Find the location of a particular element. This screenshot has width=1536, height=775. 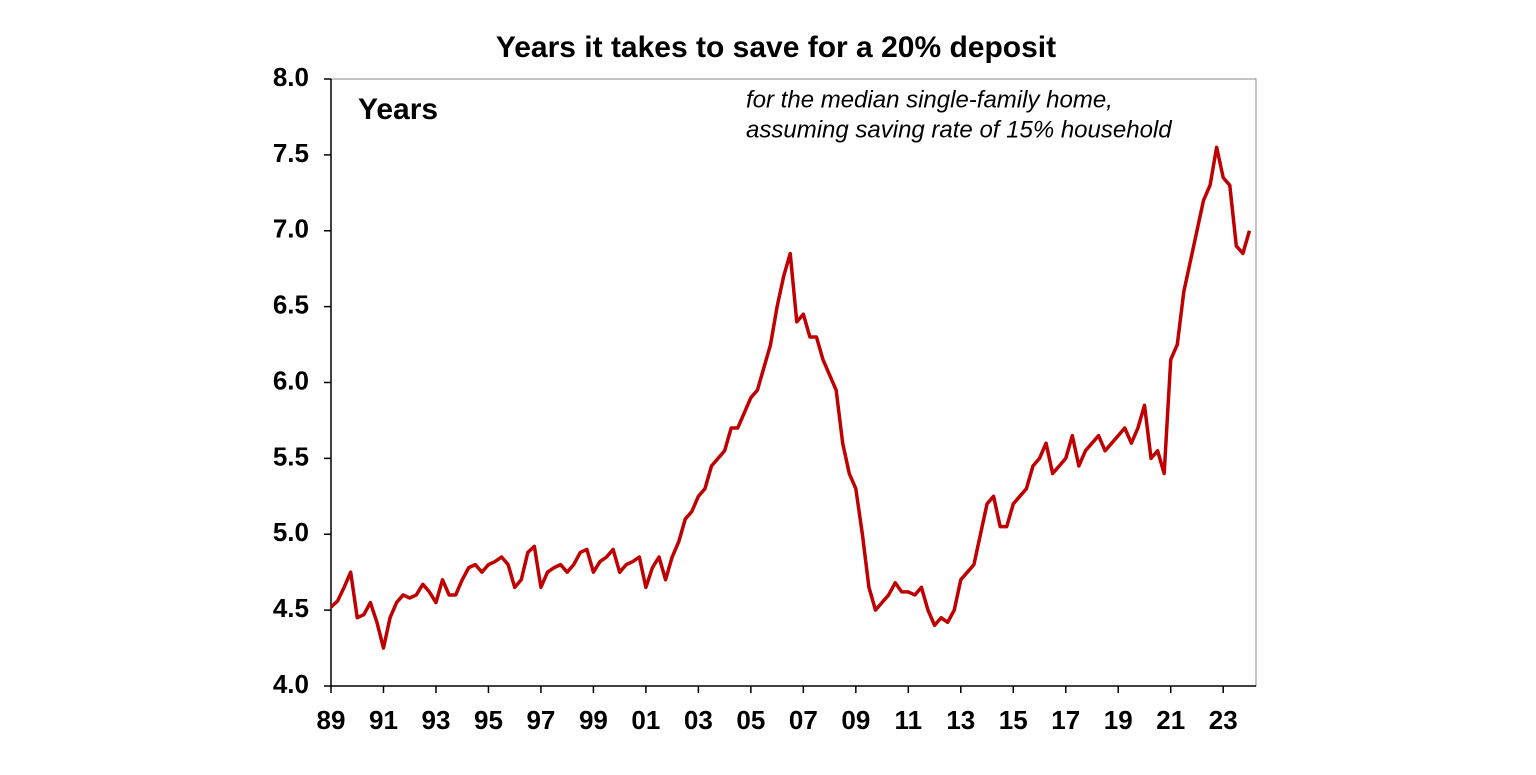

x-tick-label: 11 is located at coordinates (909, 720).